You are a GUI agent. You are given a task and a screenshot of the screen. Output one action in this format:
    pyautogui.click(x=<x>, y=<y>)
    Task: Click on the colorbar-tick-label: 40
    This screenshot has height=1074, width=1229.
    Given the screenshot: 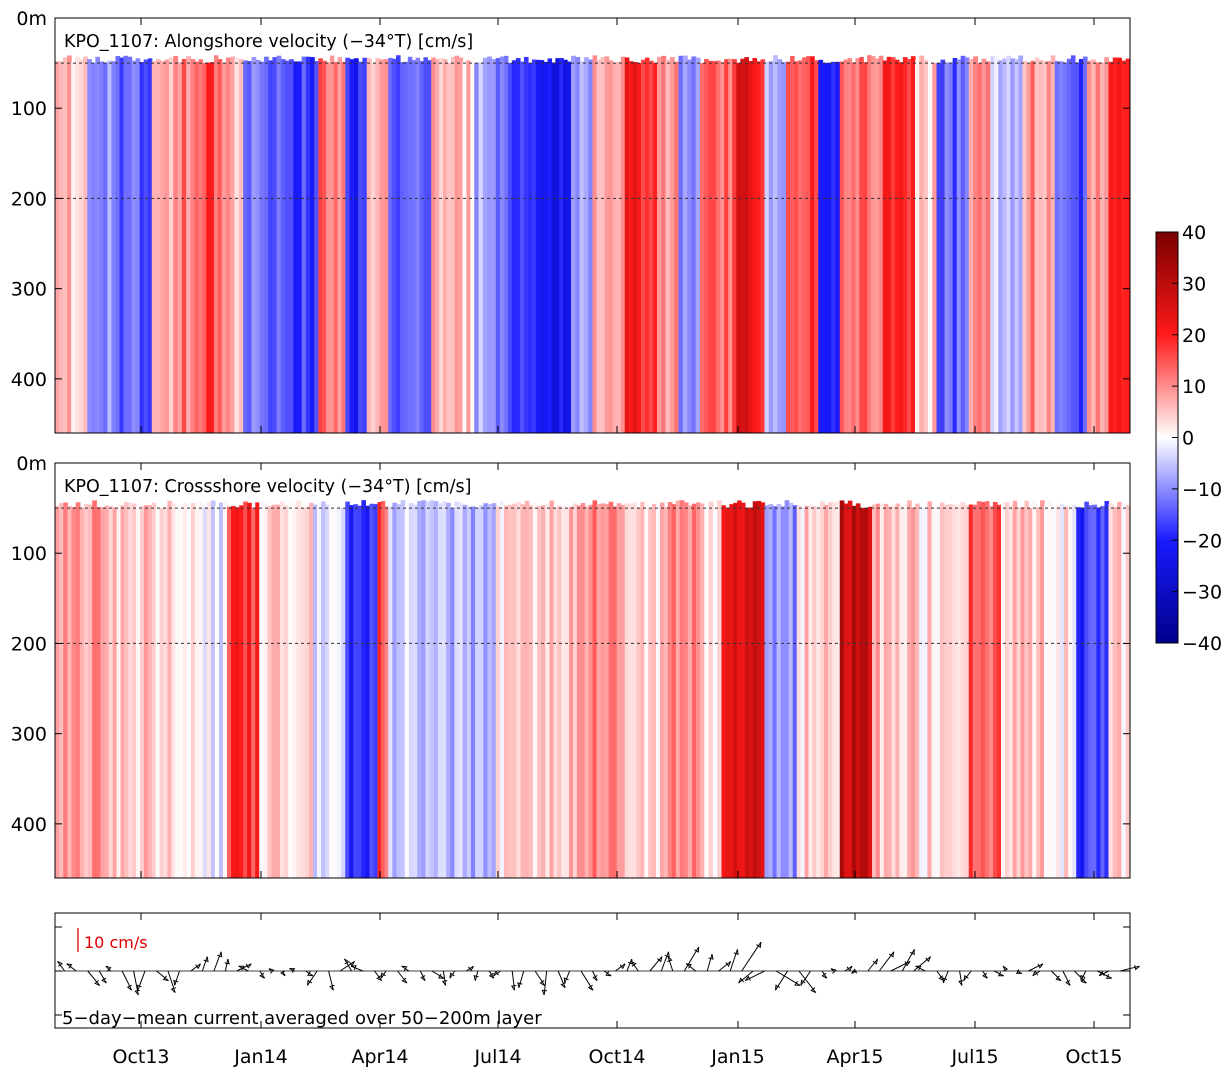 What is the action you would take?
    pyautogui.click(x=1194, y=233)
    